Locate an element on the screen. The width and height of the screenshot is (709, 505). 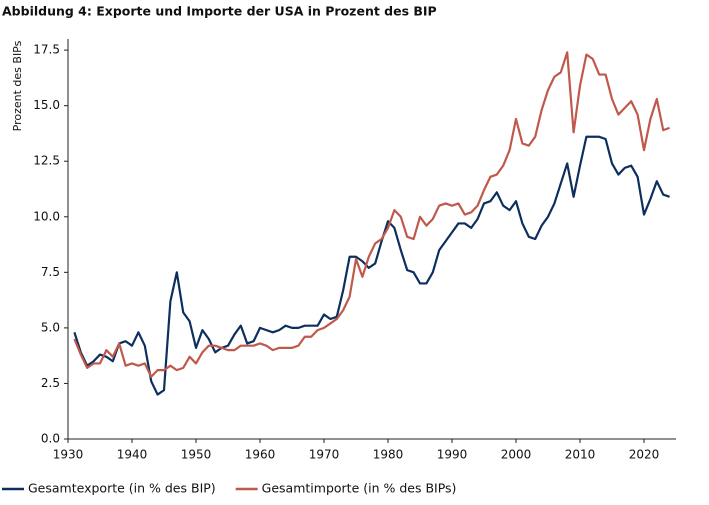
y-axis-label: Prozent des BIPs is located at coordinates (17, 85).